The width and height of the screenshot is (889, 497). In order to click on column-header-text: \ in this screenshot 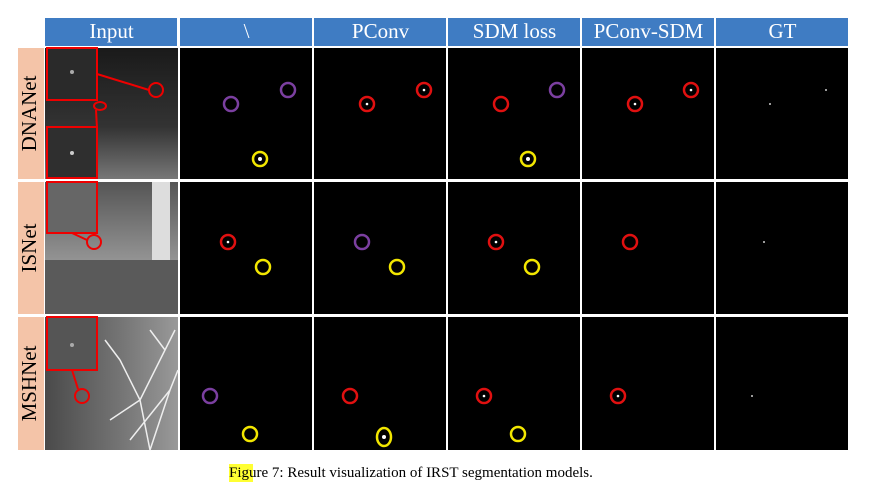, I will do `click(247, 31)`.